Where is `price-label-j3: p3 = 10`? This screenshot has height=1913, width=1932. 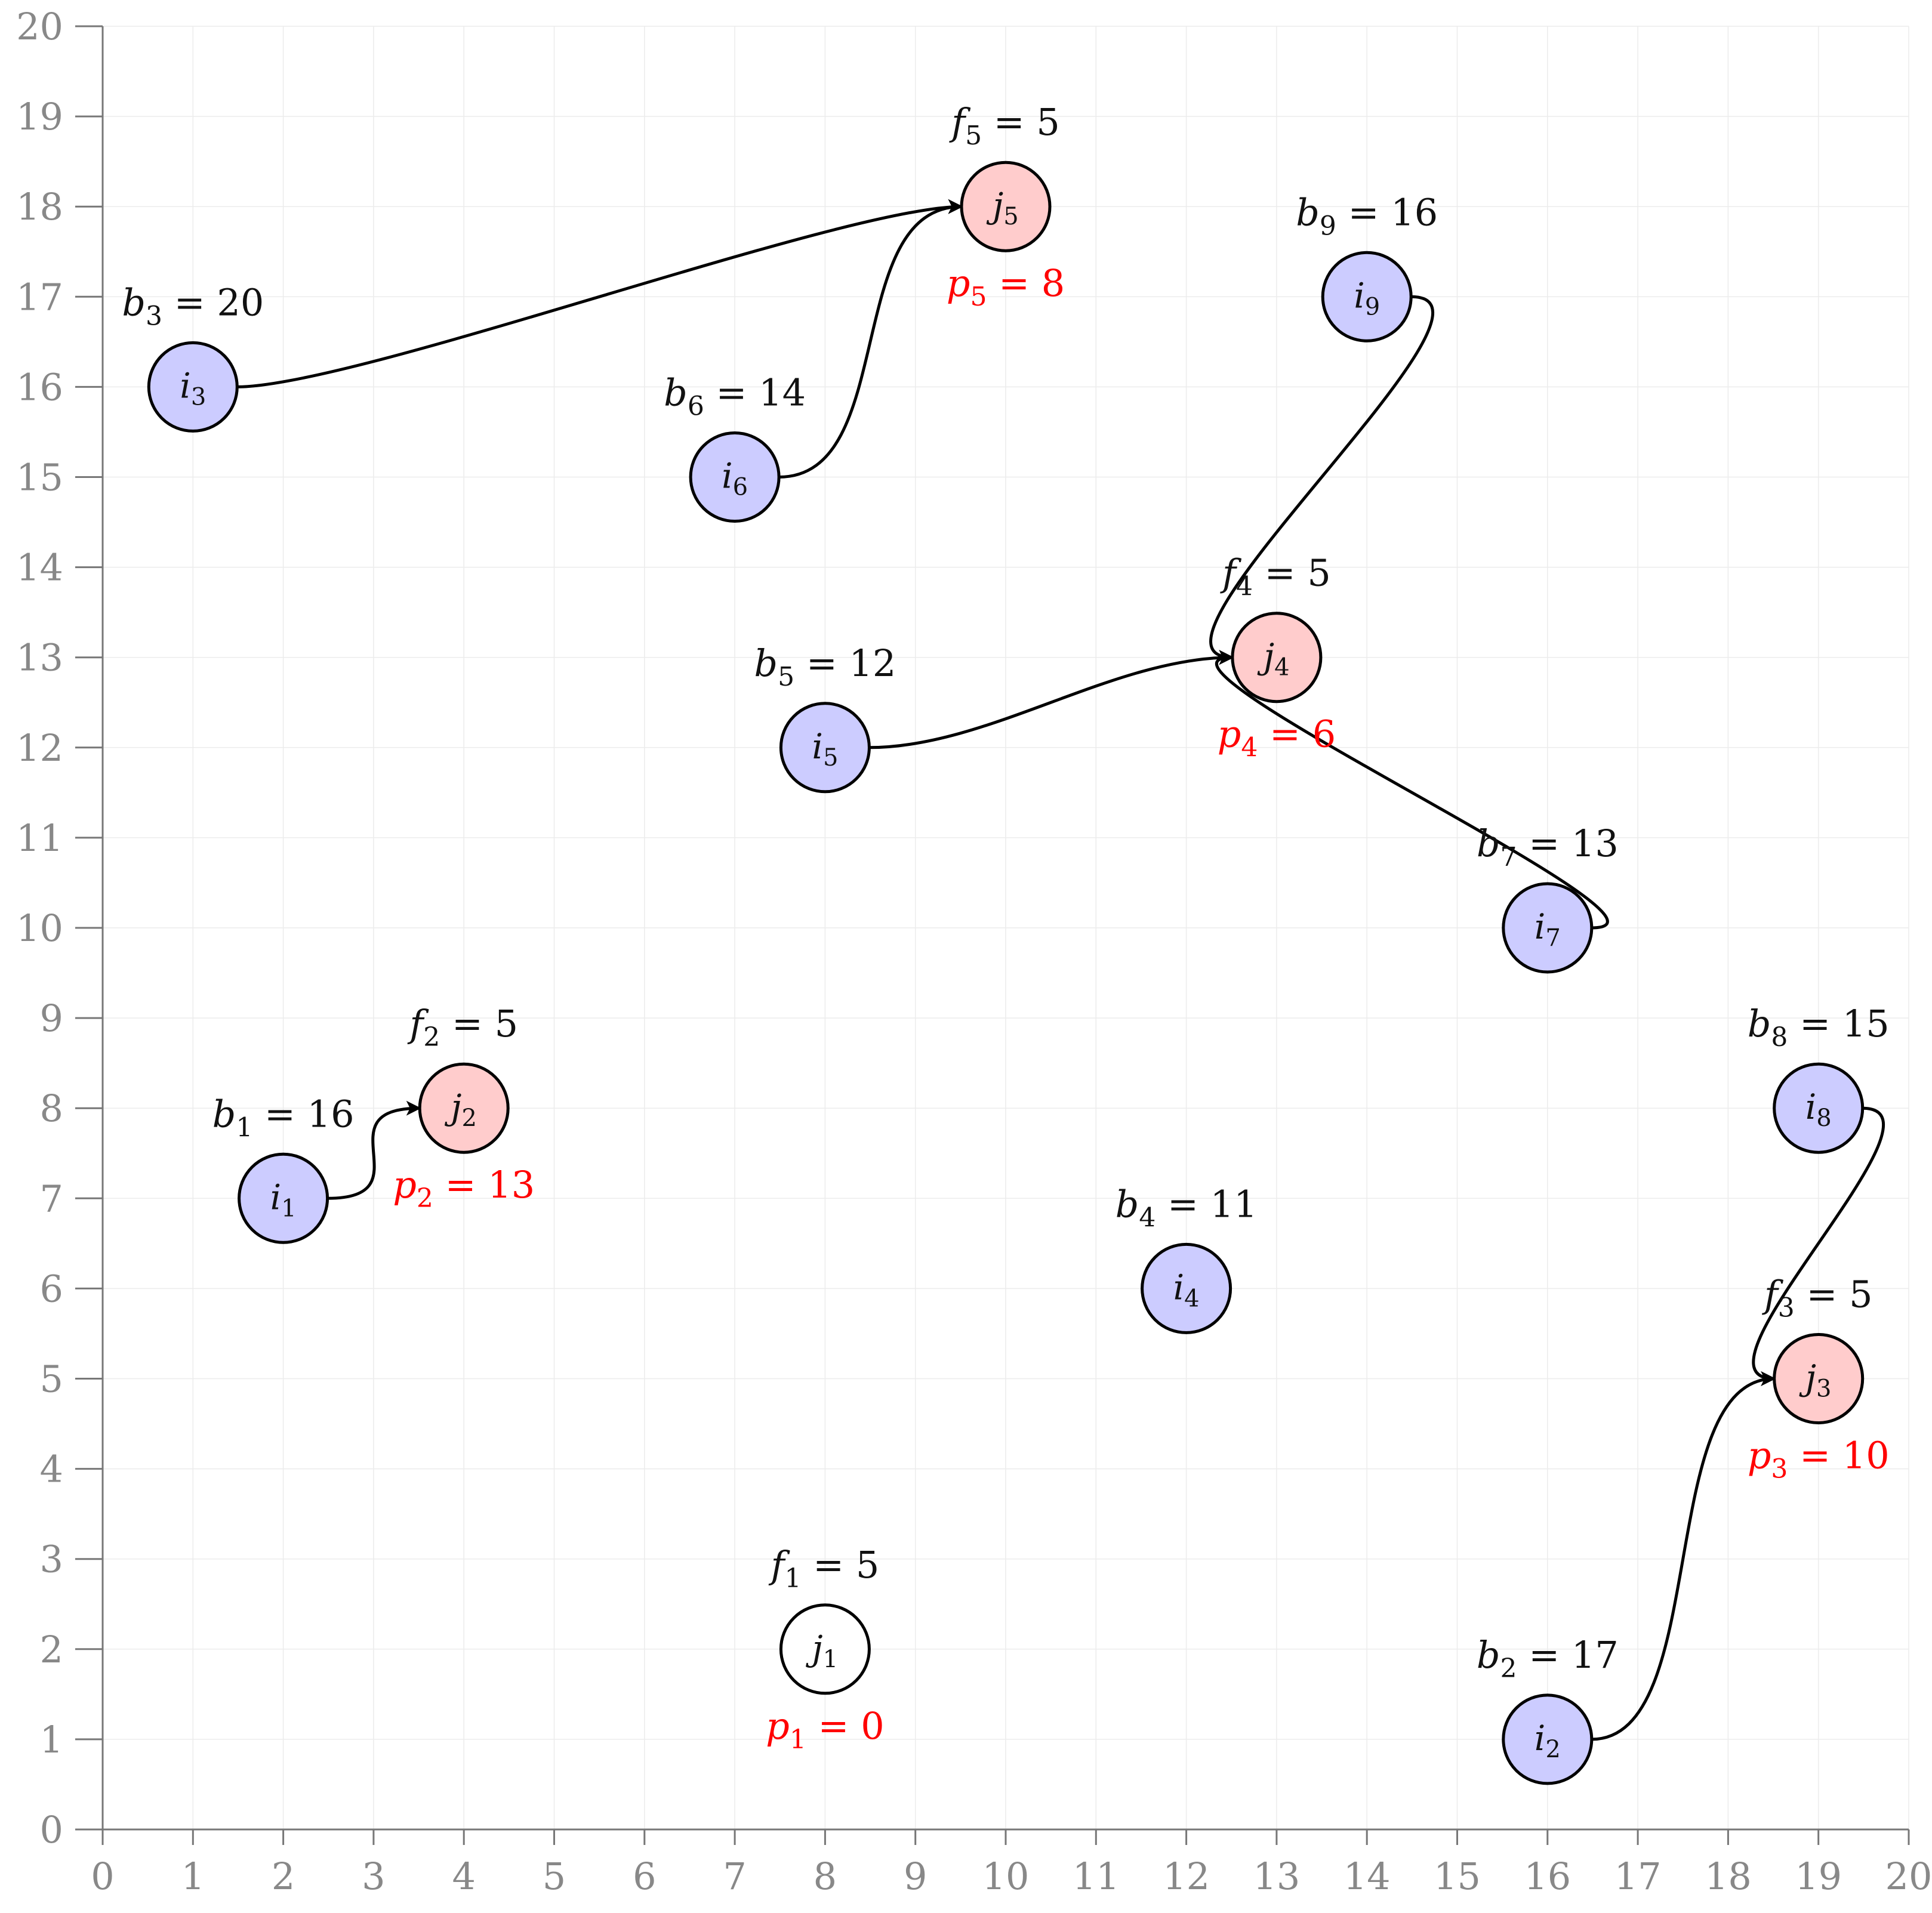
price-label-j3: p3 = 10 is located at coordinates (1819, 1459).